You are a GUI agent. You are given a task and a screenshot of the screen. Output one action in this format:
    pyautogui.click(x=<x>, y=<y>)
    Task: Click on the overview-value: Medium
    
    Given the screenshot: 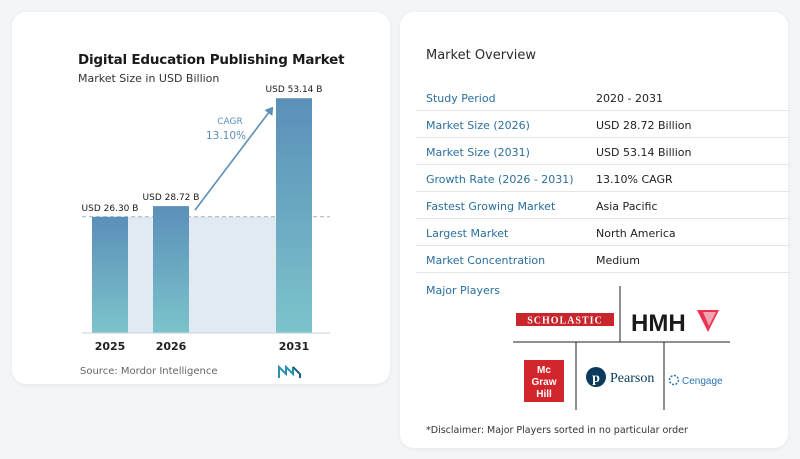 What is the action you would take?
    pyautogui.click(x=618, y=260)
    